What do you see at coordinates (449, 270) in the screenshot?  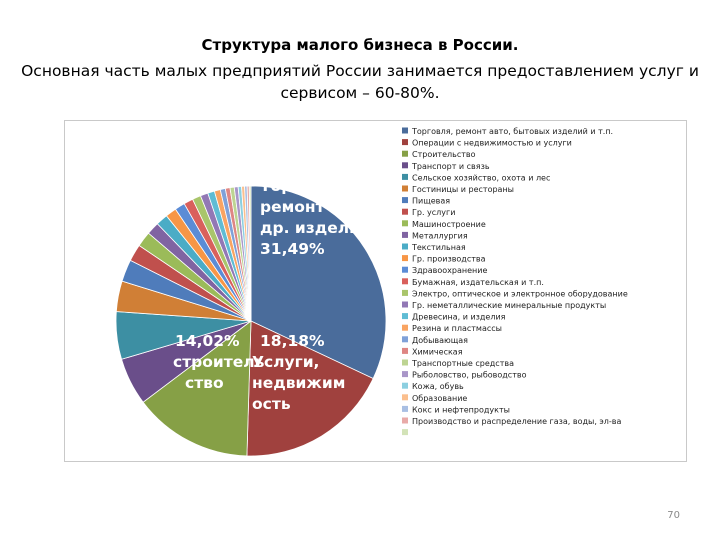 I see `legend-label: Здравоохранение` at bounding box center [449, 270].